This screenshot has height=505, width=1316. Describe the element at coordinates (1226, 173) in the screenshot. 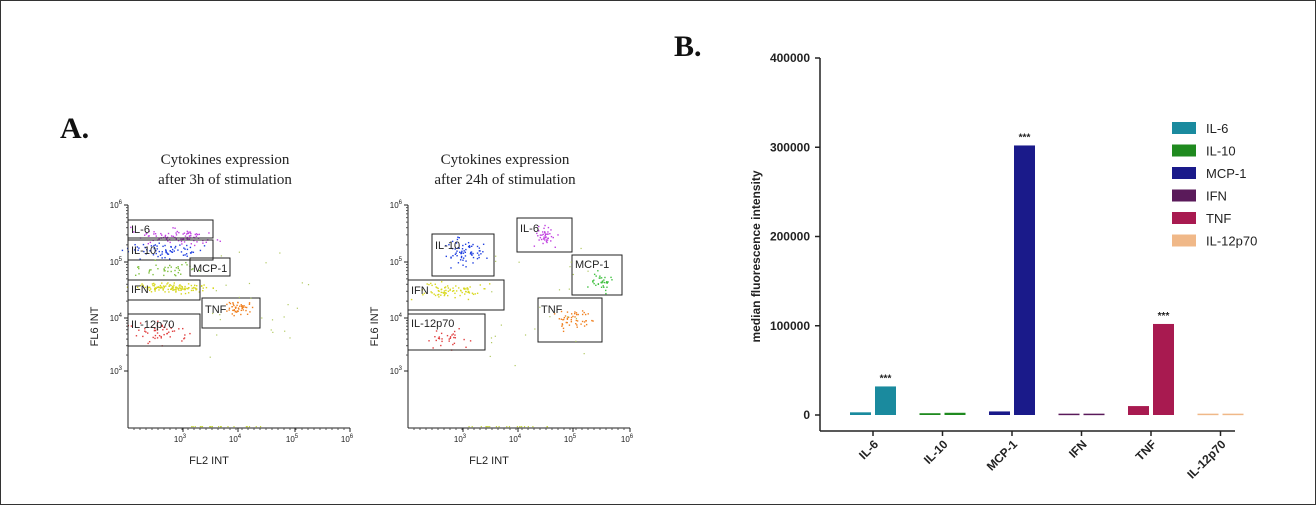

I see `legend-label: MCP-1` at that location.